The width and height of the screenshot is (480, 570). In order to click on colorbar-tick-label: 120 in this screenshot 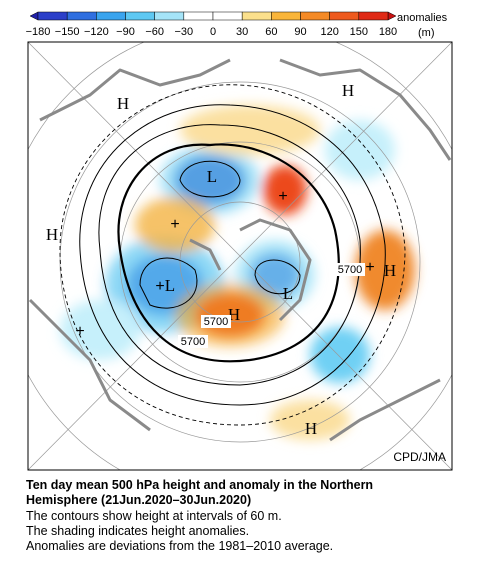, I will do `click(329, 32)`.